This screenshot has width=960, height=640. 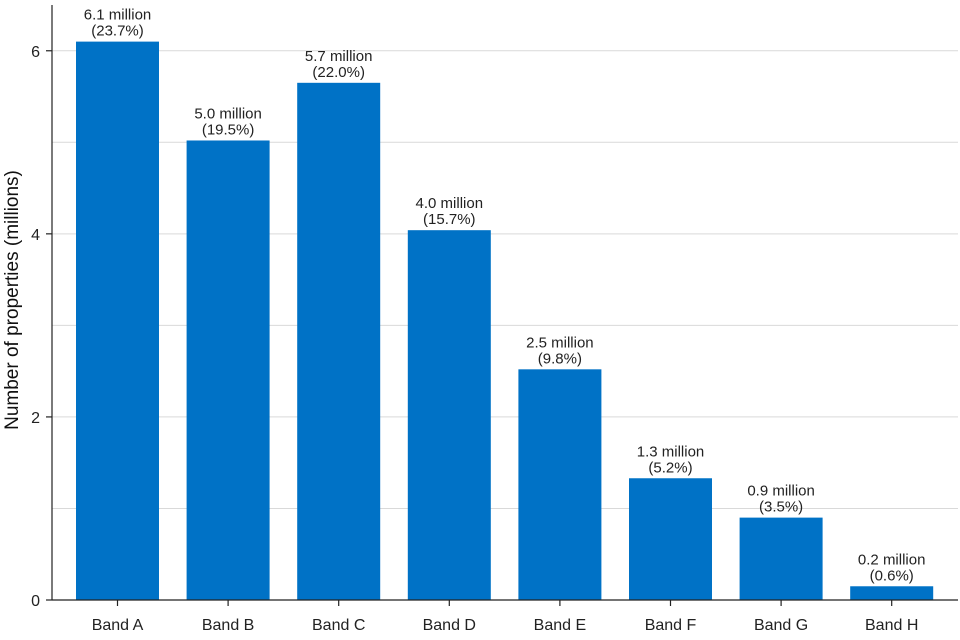 I want to click on bar-value-label: 2.5 million, so click(x=560, y=342).